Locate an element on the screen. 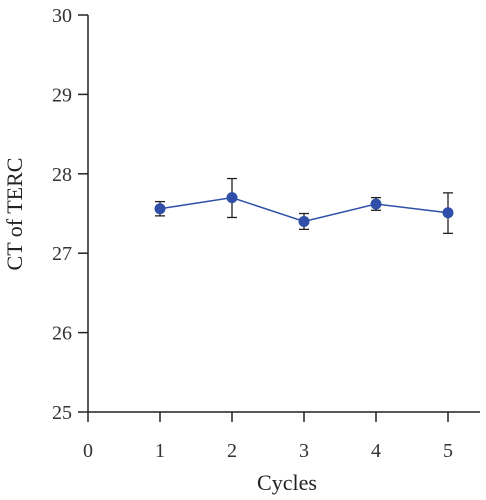 This screenshot has width=486, height=500. x-tick-label: 1 is located at coordinates (160, 451).